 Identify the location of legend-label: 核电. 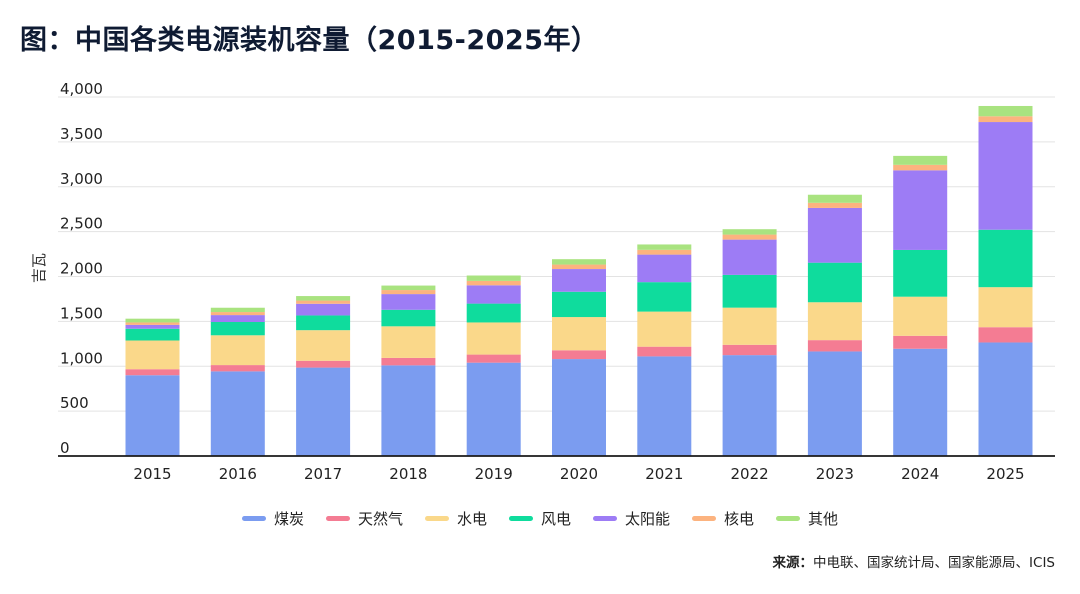
(739, 519).